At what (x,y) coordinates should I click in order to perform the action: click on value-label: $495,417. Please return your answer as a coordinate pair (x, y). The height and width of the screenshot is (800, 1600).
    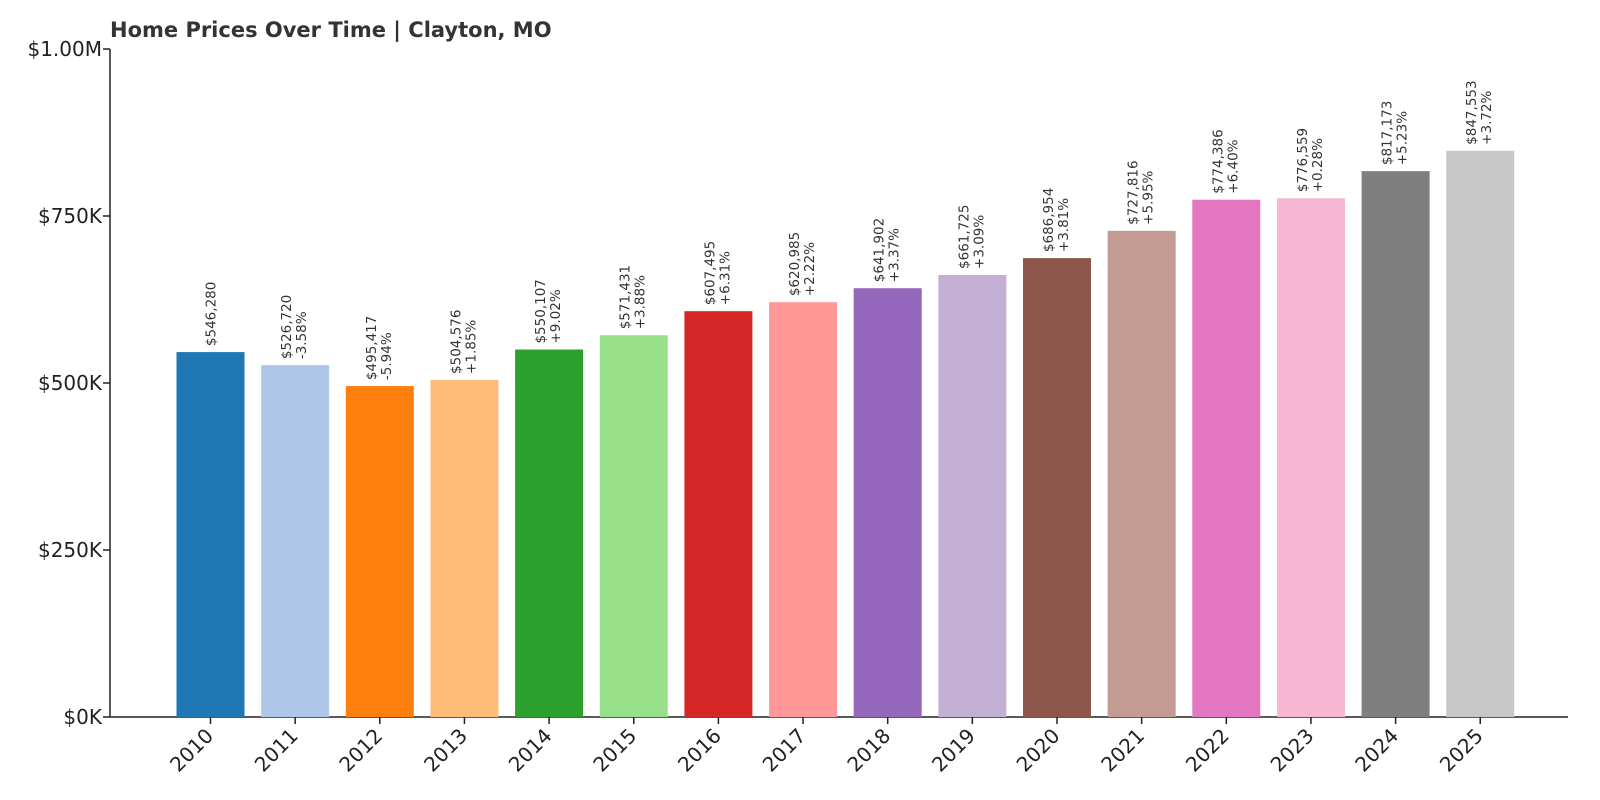
    Looking at the image, I should click on (372, 348).